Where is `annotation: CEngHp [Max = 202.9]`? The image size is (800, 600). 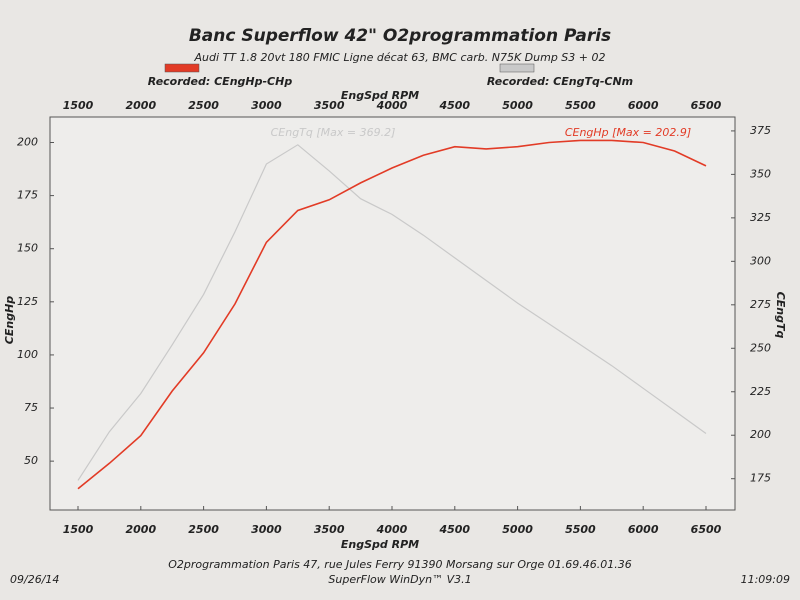
annotation: CEngHp [Max = 202.9] is located at coordinates (628, 132).